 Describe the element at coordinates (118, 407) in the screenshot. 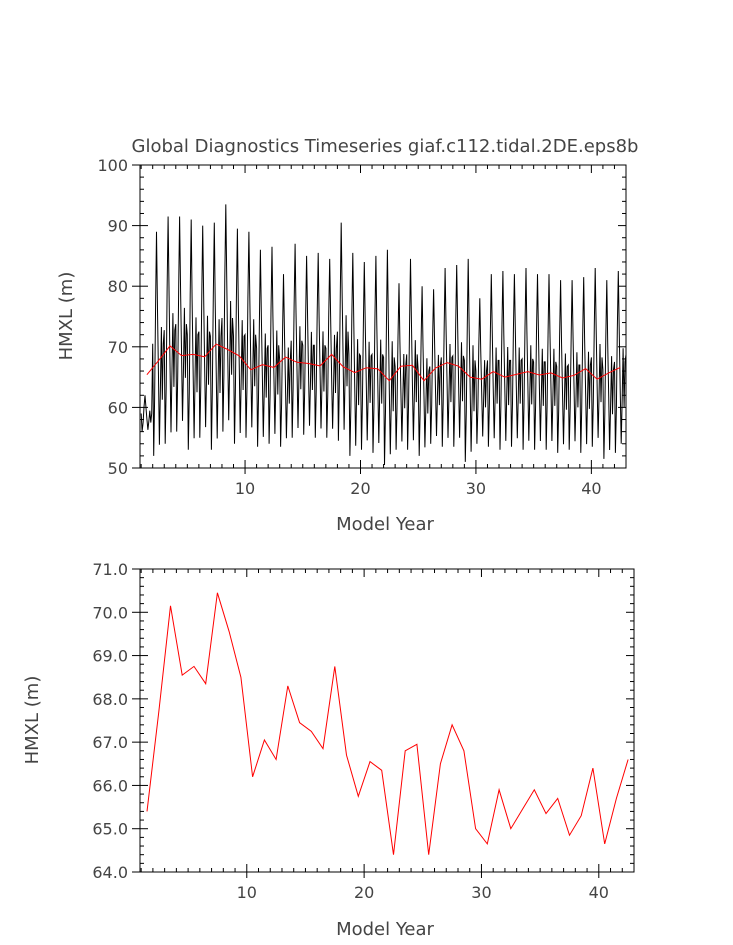

I see `y-tick-label: 60` at that location.